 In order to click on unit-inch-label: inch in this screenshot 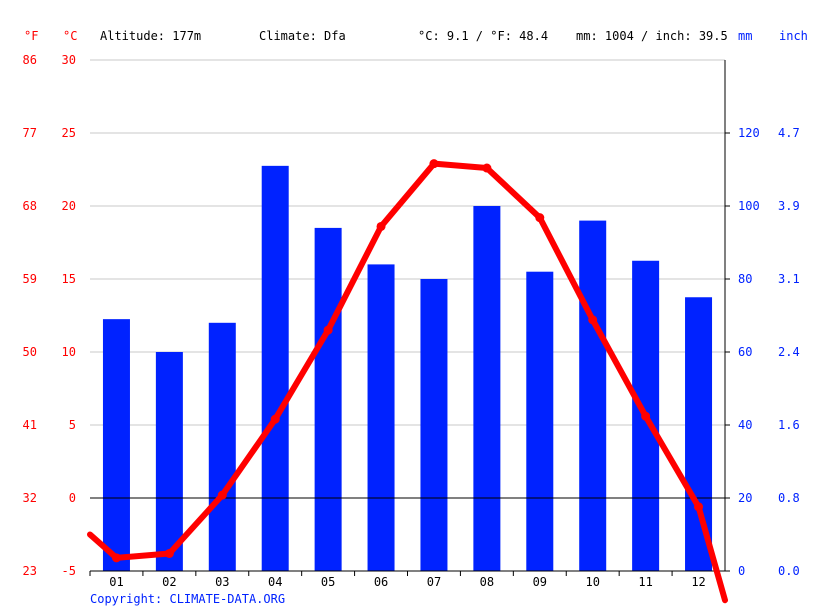, I will do `click(793, 36)`.